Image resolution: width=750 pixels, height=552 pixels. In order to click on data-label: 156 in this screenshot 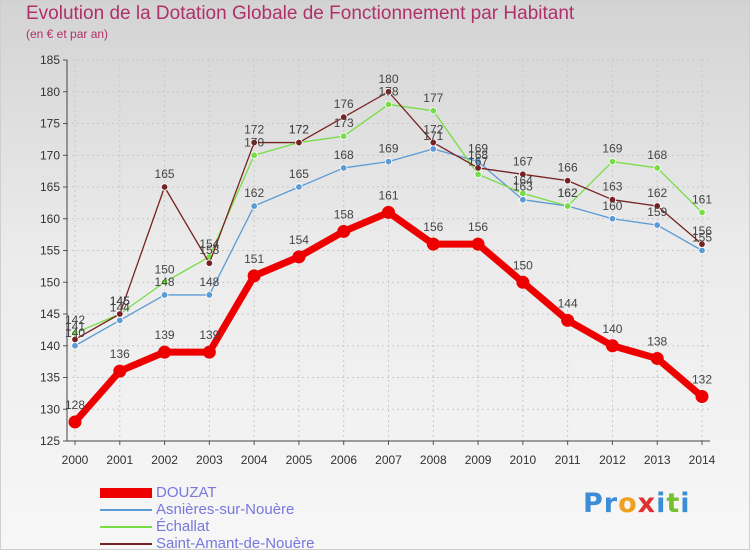, I will do `click(478, 227)`.